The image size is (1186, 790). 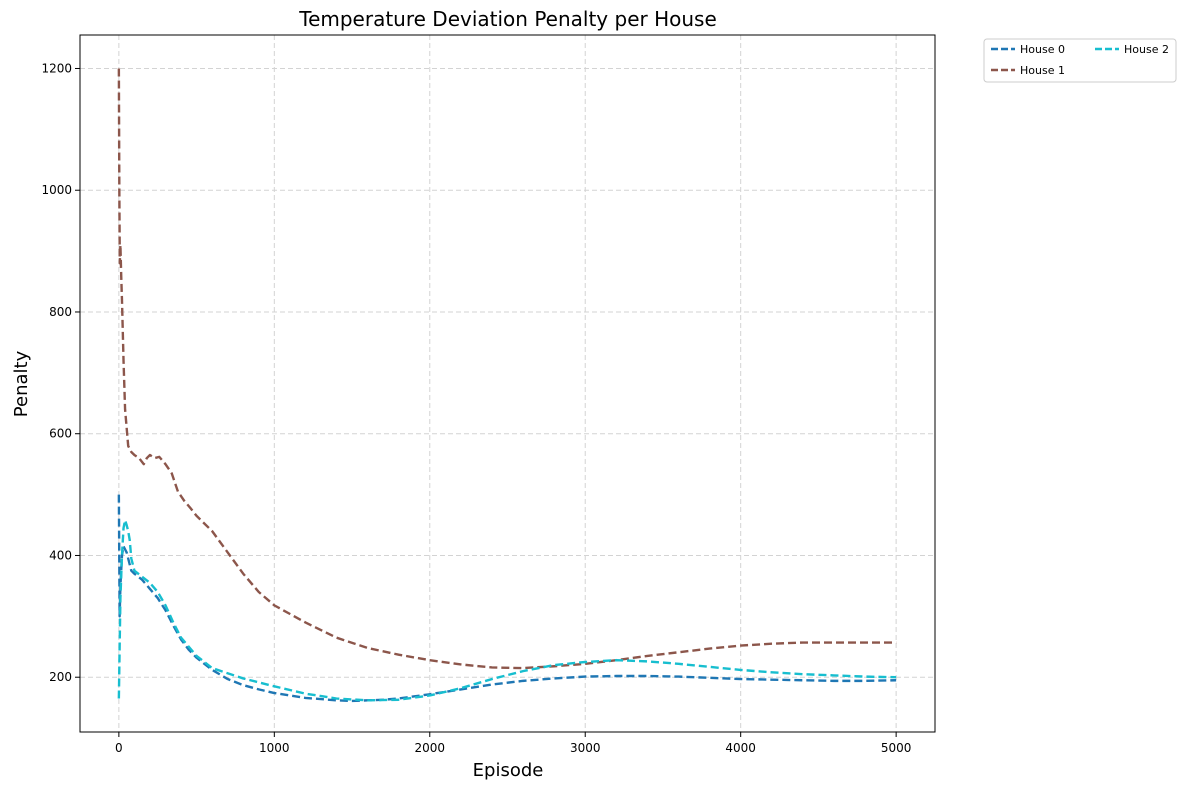 What do you see at coordinates (21, 383) in the screenshot?
I see `y-axis-label: Penalty` at bounding box center [21, 383].